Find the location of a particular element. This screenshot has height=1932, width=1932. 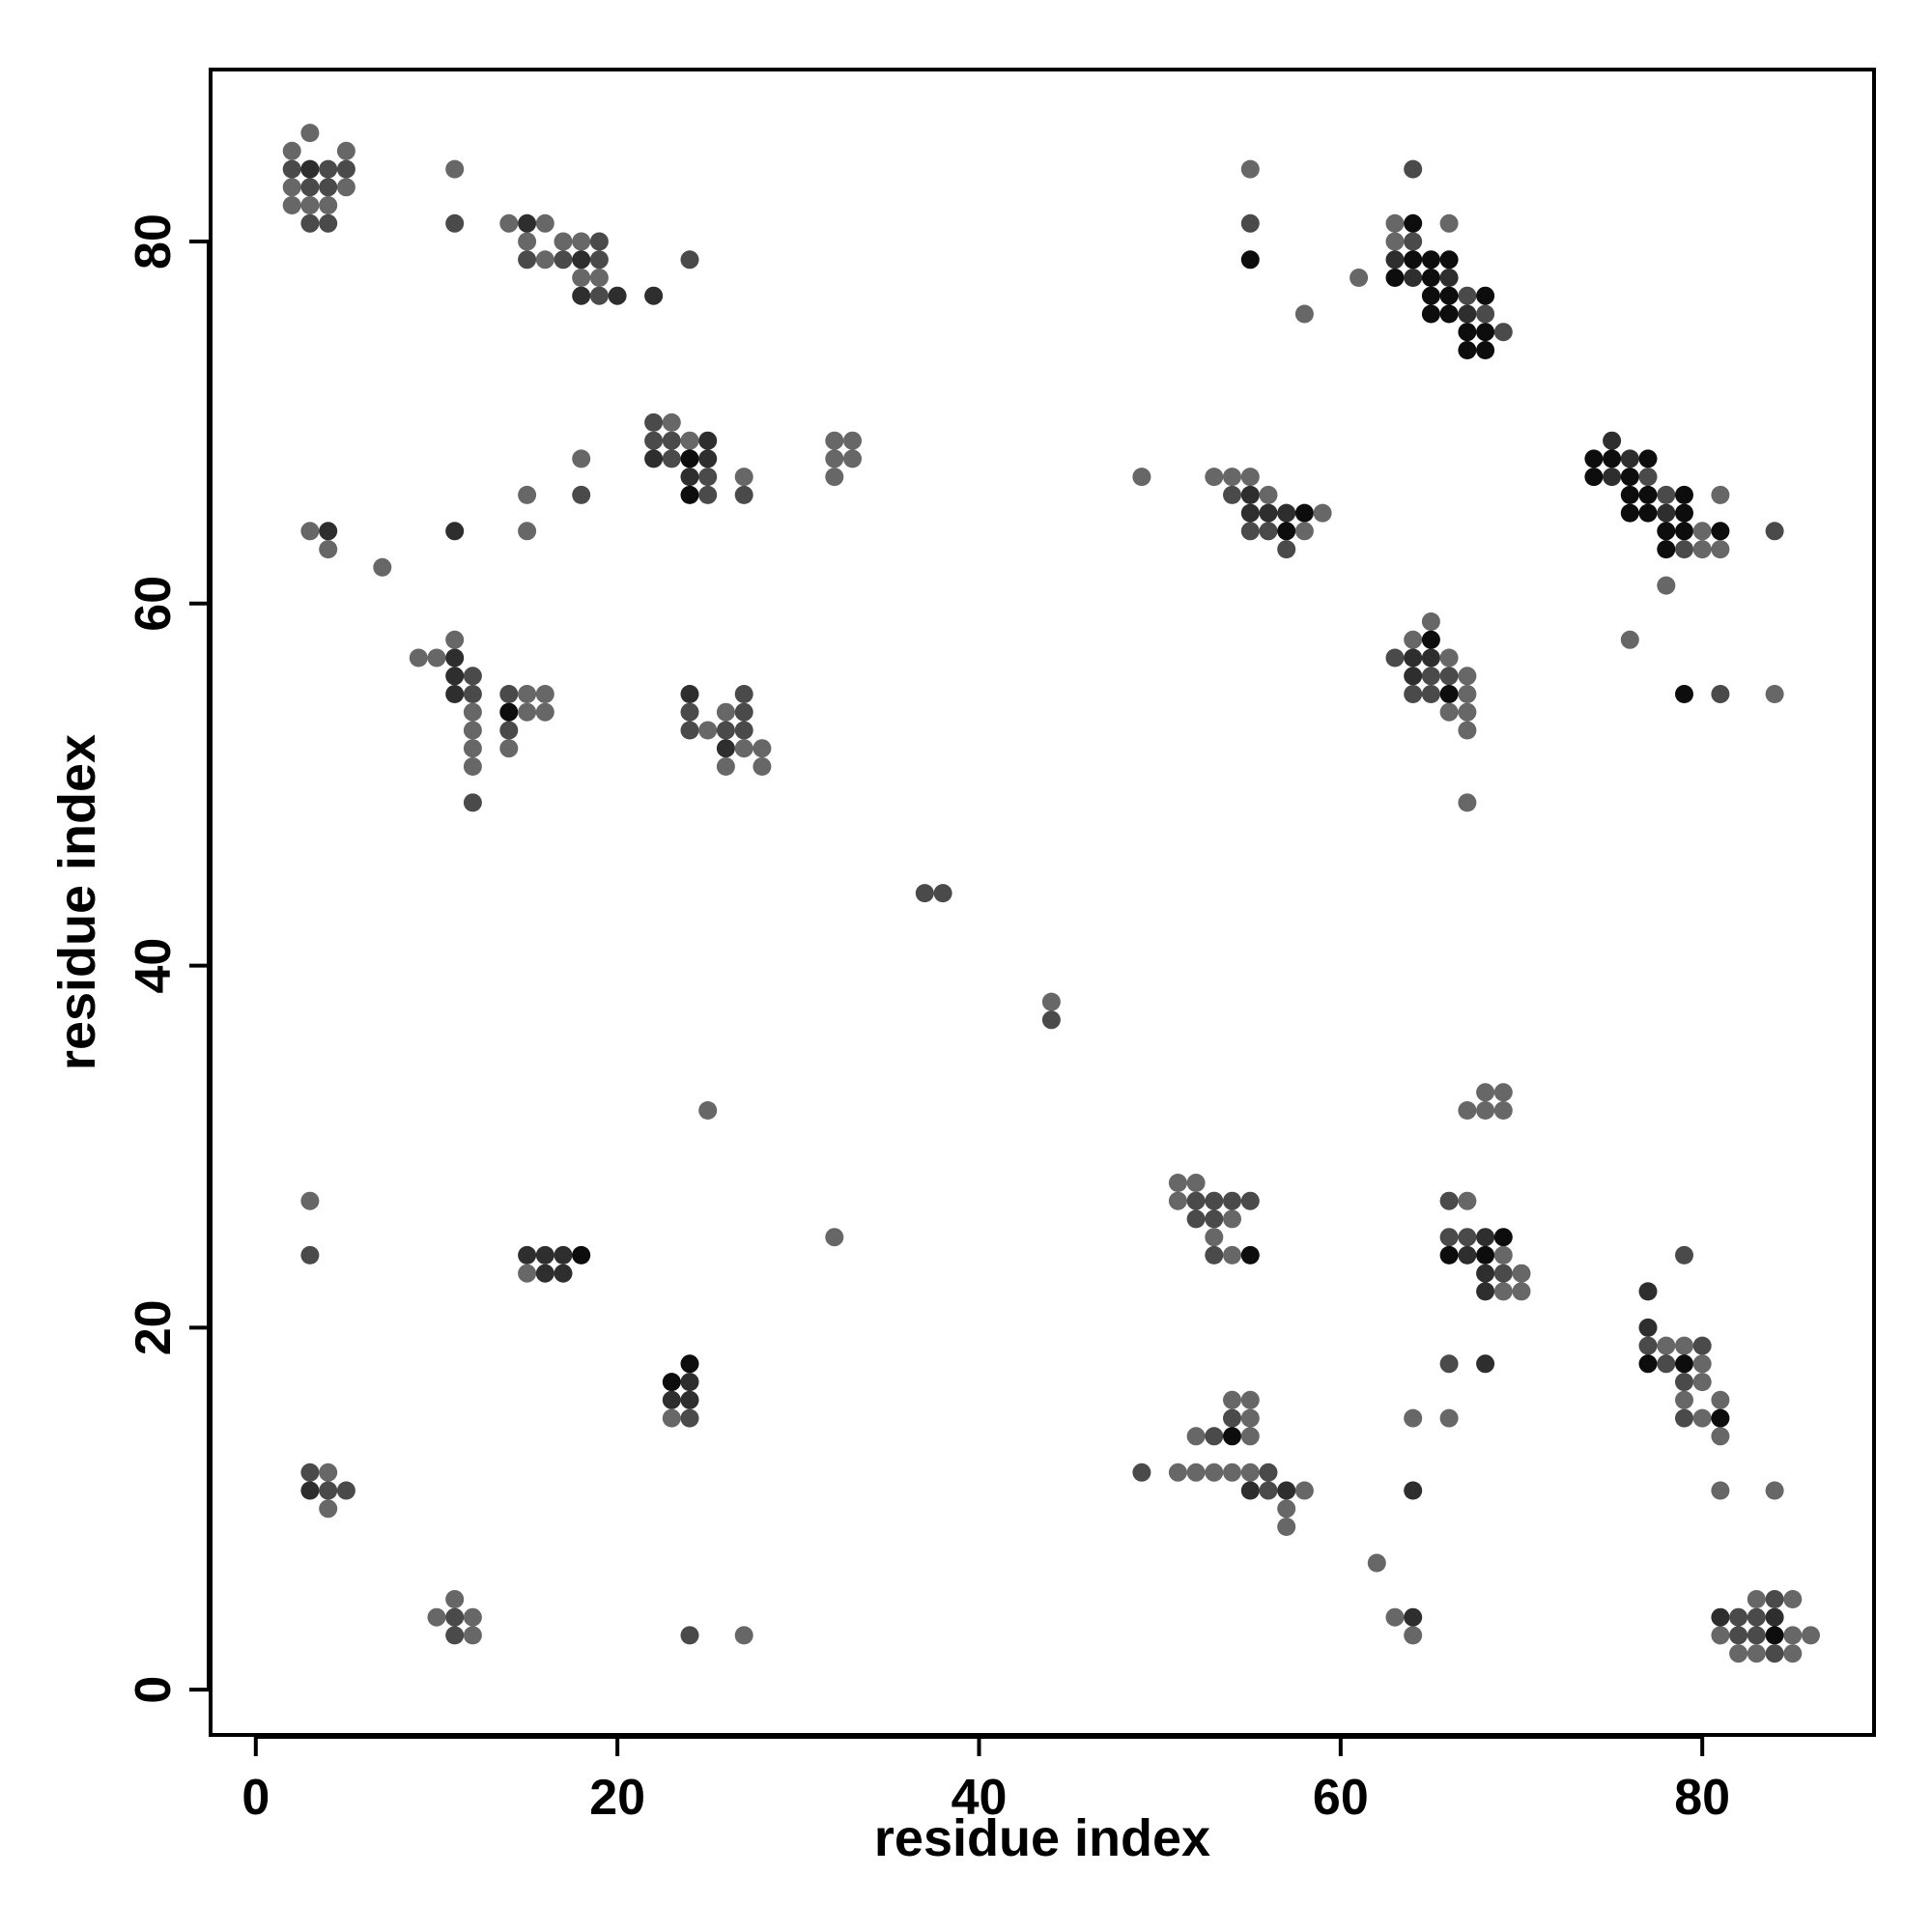

y-tick-label: 40 is located at coordinates (154, 966).